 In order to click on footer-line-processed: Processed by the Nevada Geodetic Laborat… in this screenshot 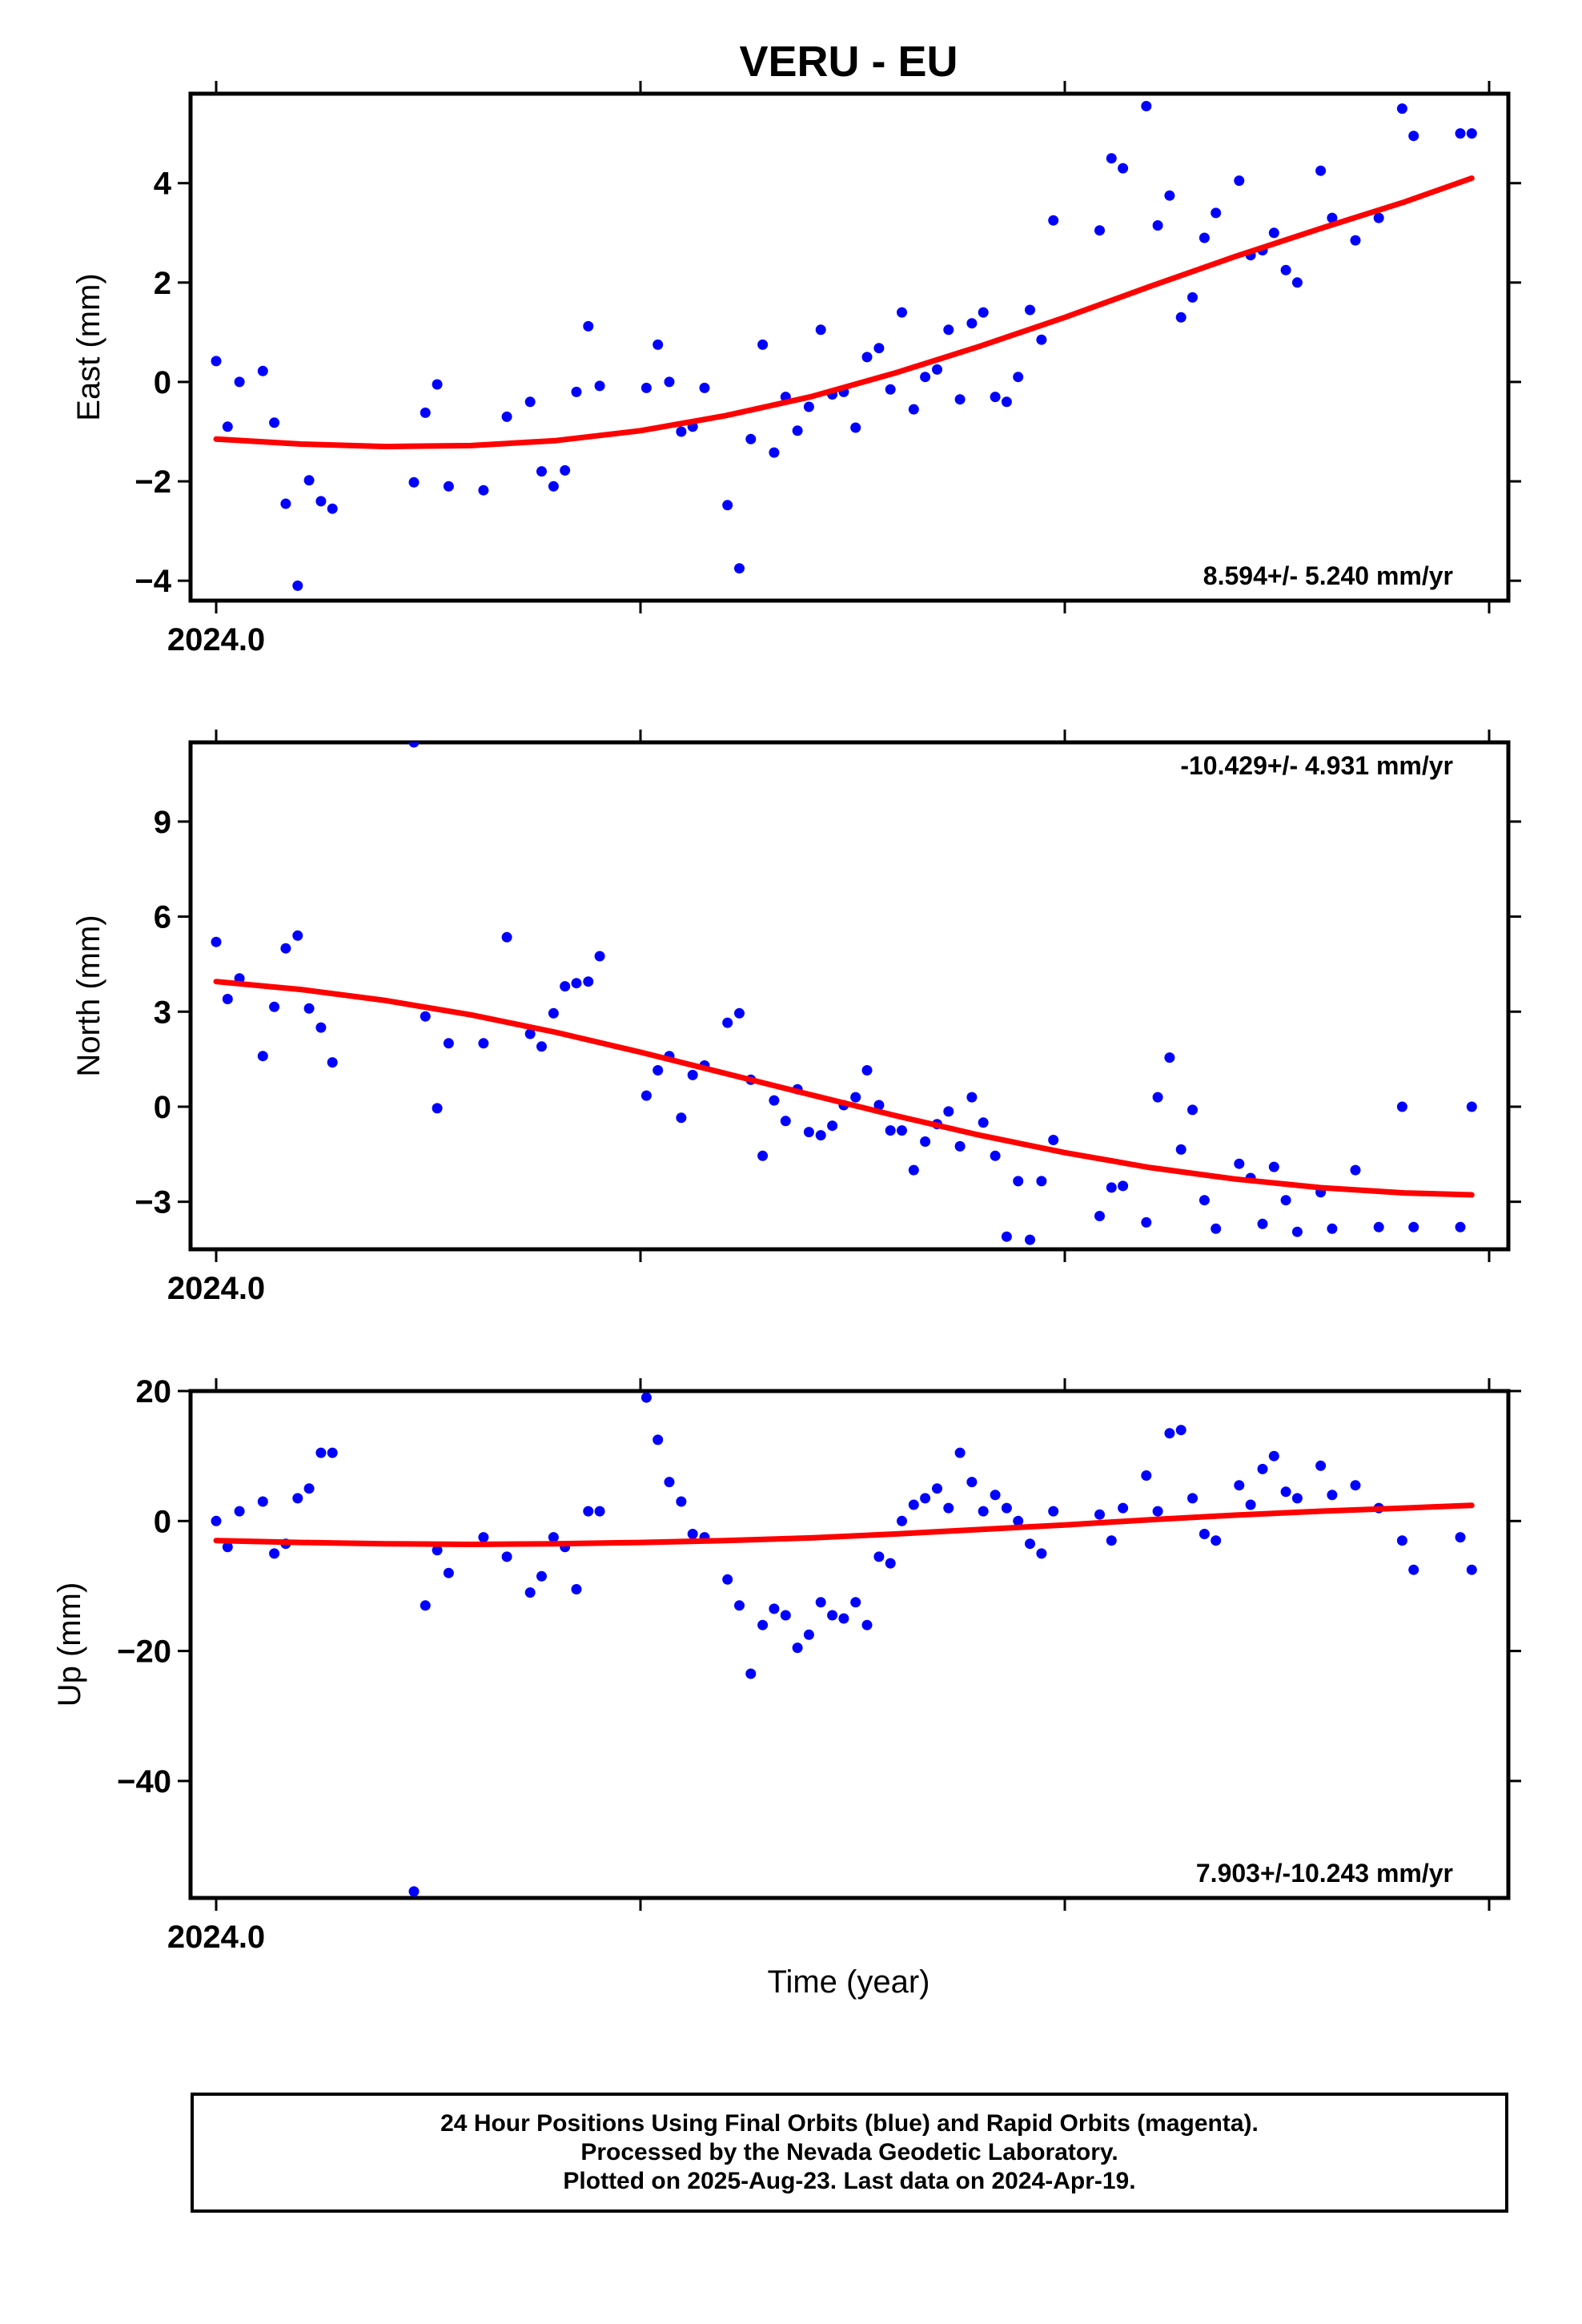, I will do `click(849, 2152)`.